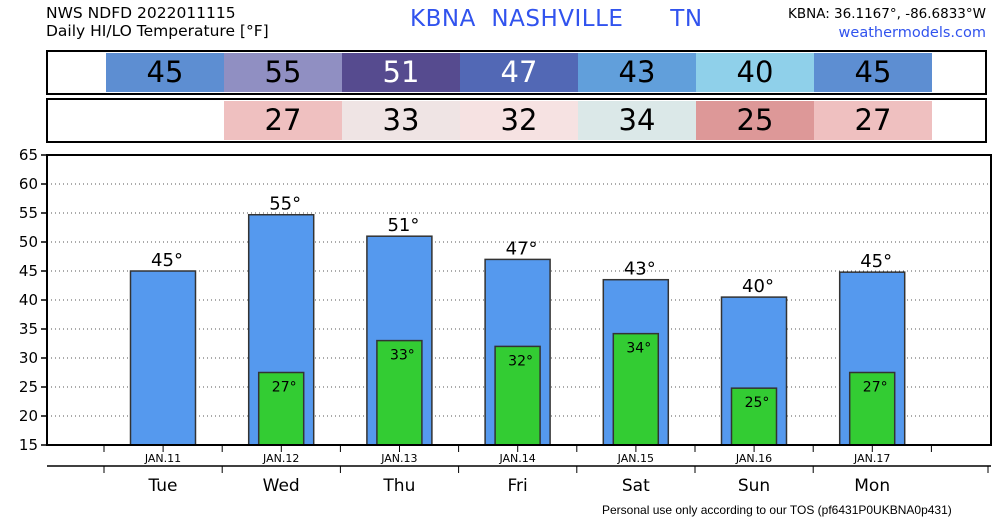  Describe the element at coordinates (162, 458) in the screenshot. I see `x-date-label: JAN.11` at that location.